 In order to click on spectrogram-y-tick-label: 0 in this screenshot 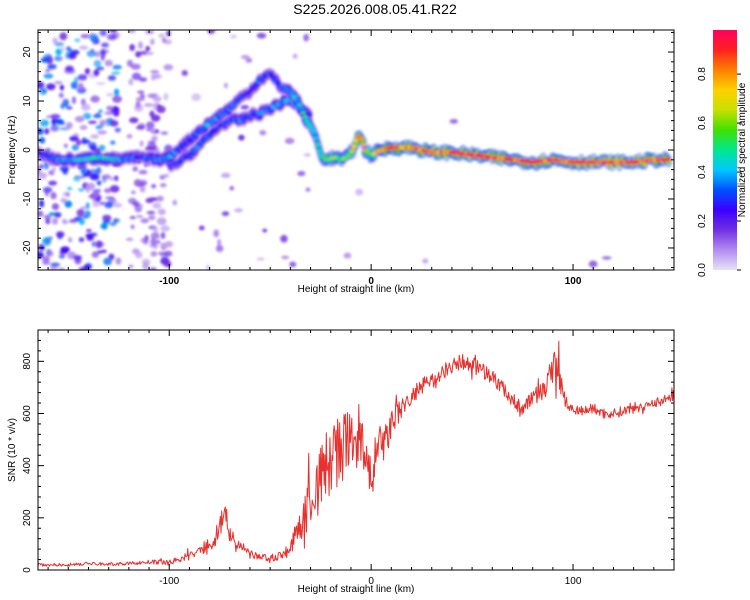, I will do `click(27, 150)`.